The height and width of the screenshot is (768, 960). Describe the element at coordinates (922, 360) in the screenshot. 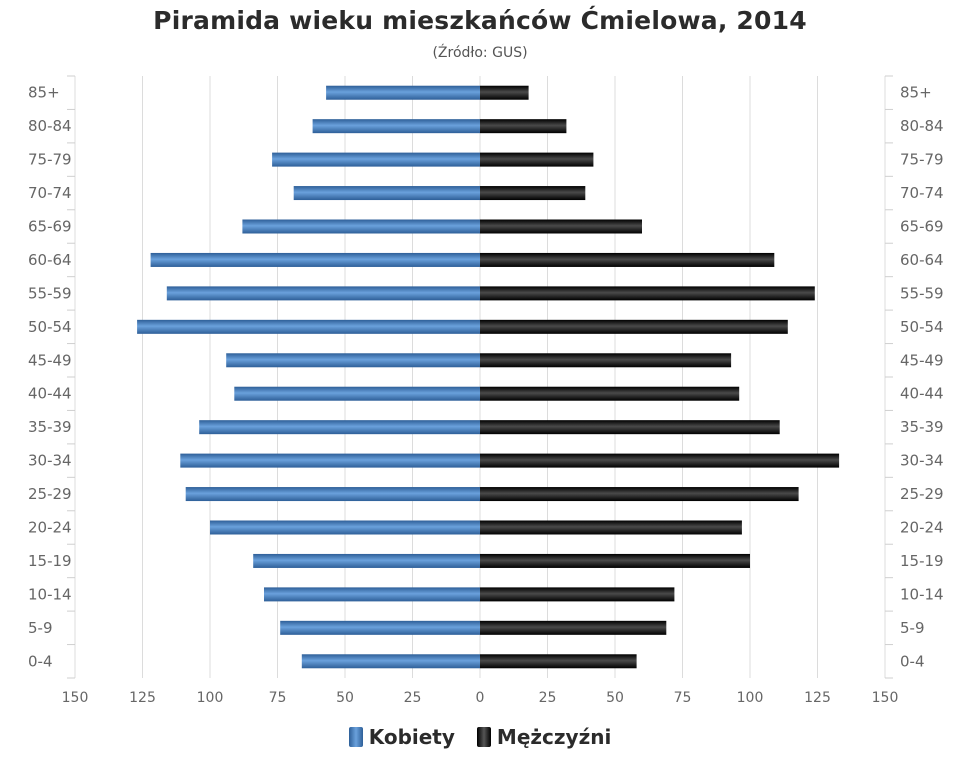

I see `y-category-label-right: 45-49` at that location.